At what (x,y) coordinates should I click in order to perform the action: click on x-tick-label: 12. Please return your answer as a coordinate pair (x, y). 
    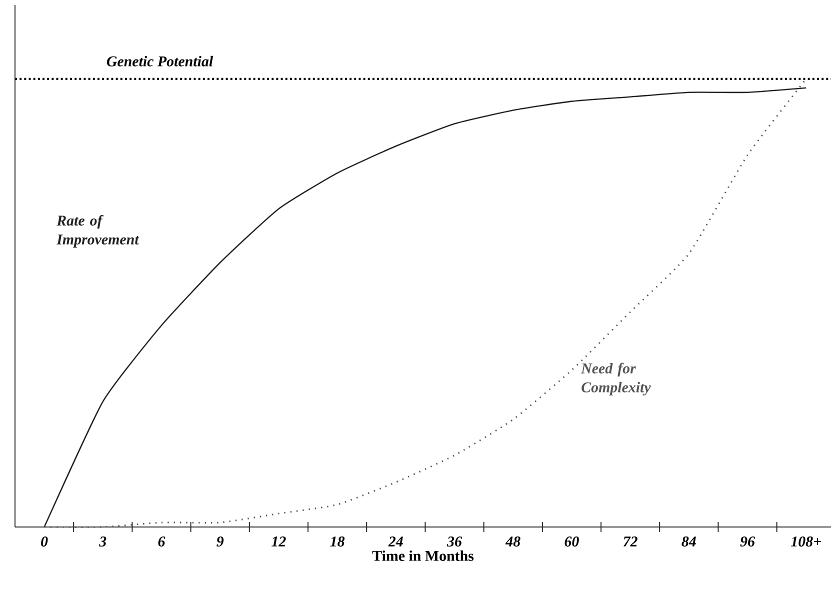
    Looking at the image, I should click on (279, 541).